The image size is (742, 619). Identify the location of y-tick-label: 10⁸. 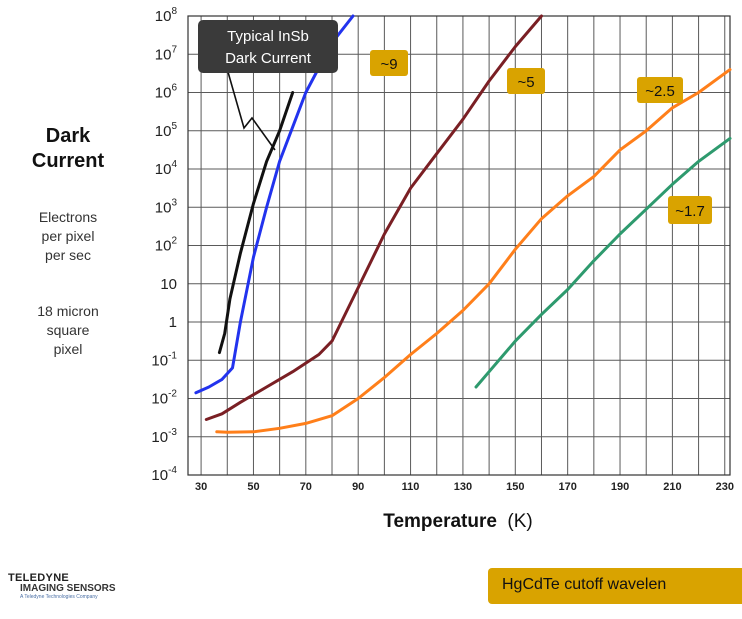
(166, 15).